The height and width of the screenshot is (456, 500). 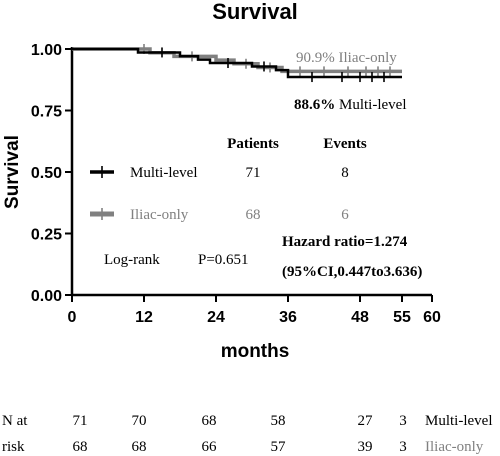 I want to click on risk-label-line1: N at, so click(x=15, y=421).